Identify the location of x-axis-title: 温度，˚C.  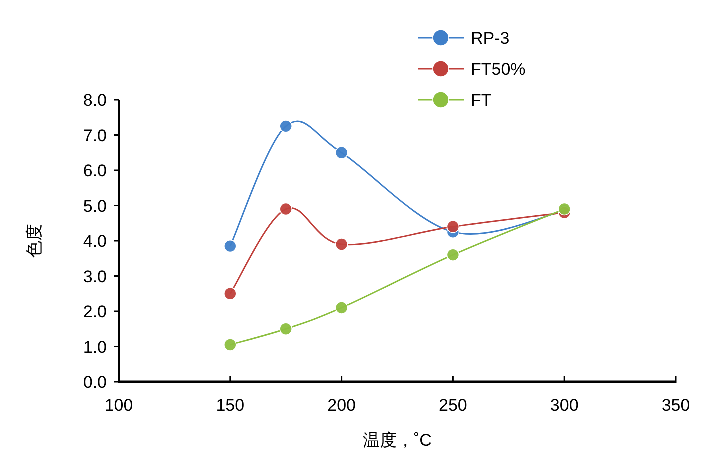
(397, 440).